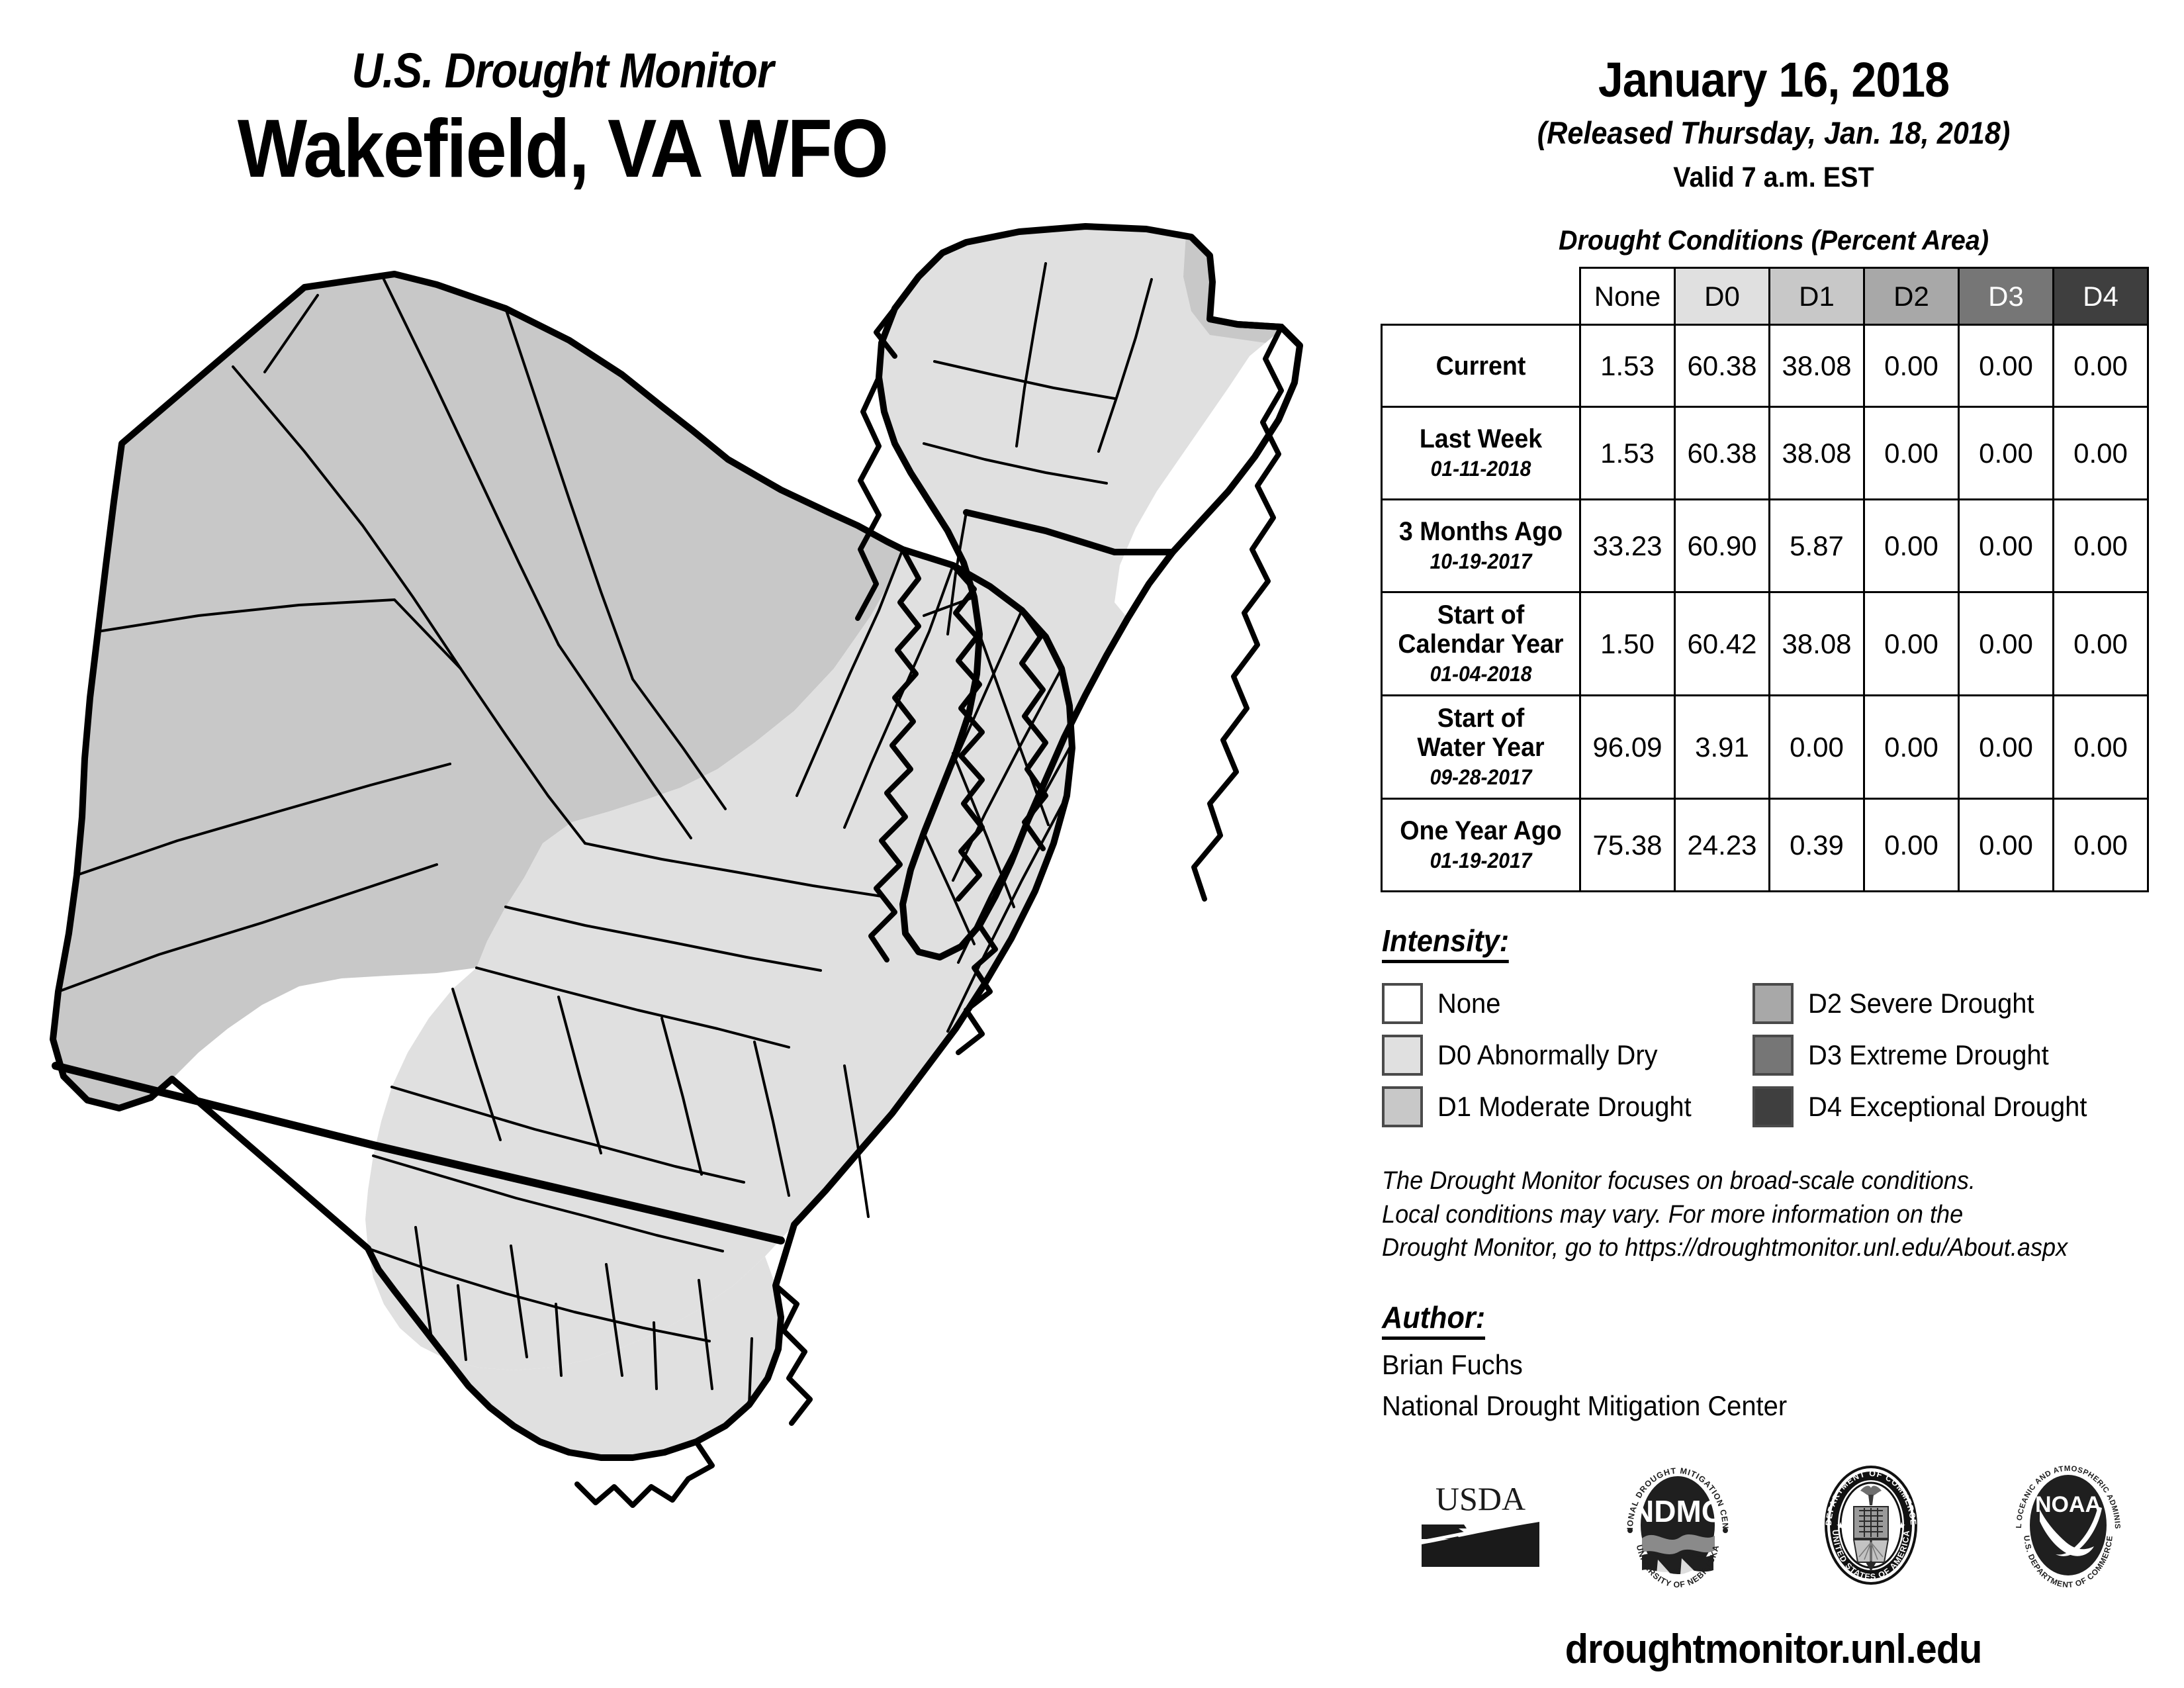 The width and height of the screenshot is (2184, 1688). What do you see at coordinates (1481, 629) in the screenshot?
I see `row-label-text: Start of Calendar Year` at bounding box center [1481, 629].